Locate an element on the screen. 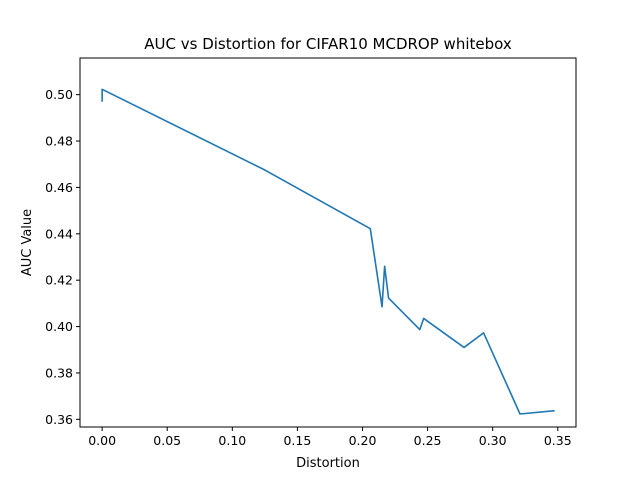  x-tick-label: 0.00 is located at coordinates (102, 440).